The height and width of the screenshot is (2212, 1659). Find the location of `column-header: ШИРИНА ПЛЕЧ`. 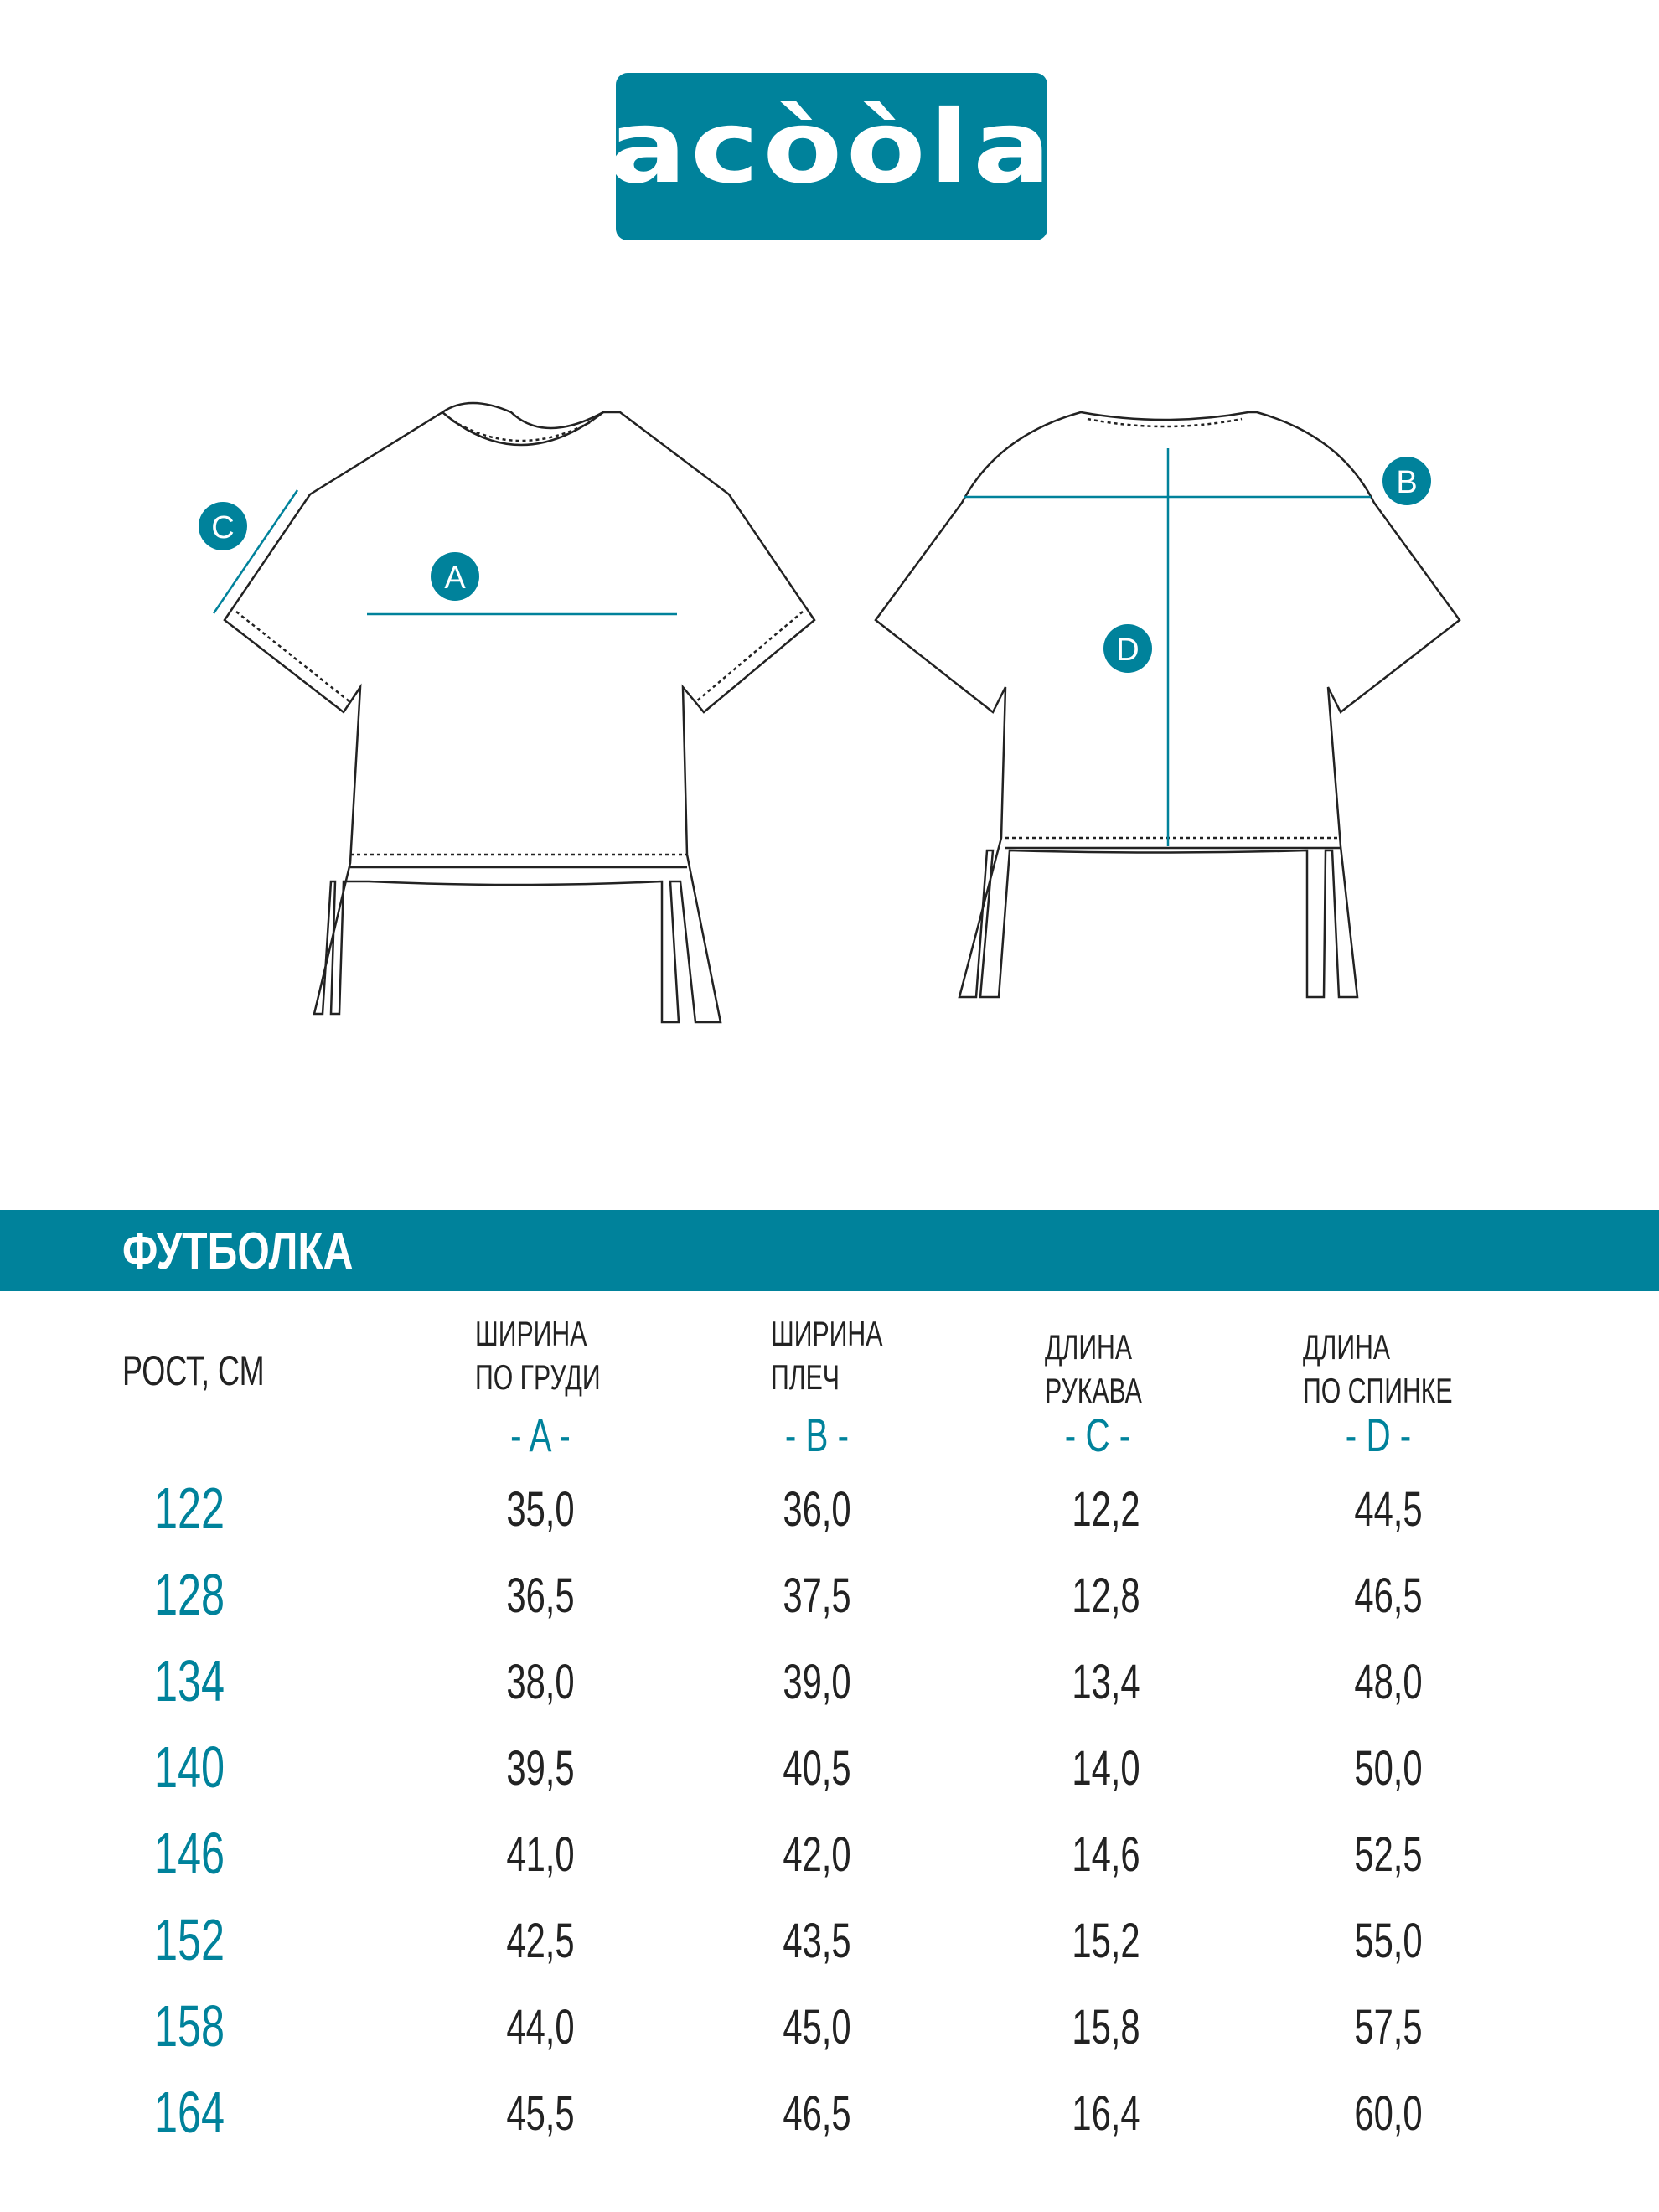

column-header: ШИРИНА ПЛЕЧ is located at coordinates (827, 1355).